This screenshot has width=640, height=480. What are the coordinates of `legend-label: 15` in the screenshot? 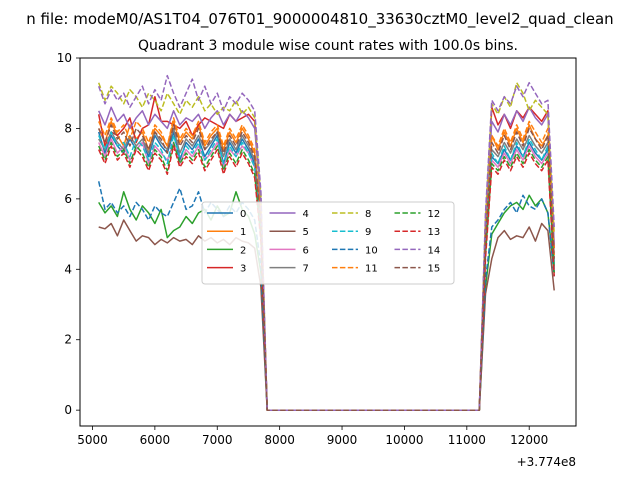 It's located at (434, 269).